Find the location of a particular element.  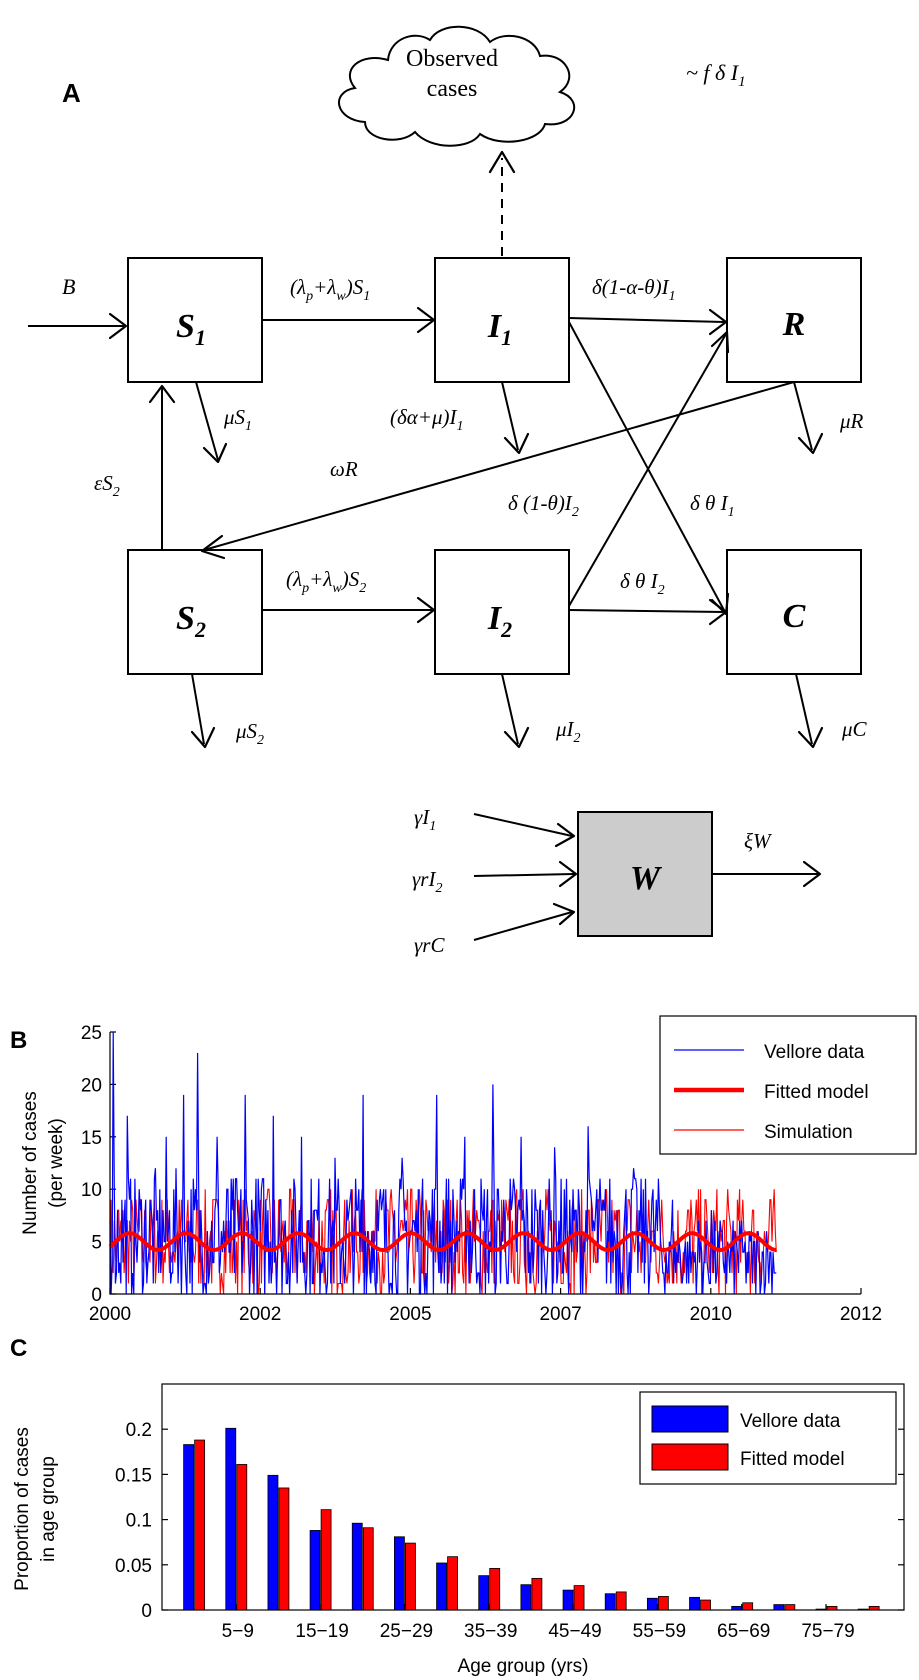

svg-text: S1 is located at coordinates (191, 329).